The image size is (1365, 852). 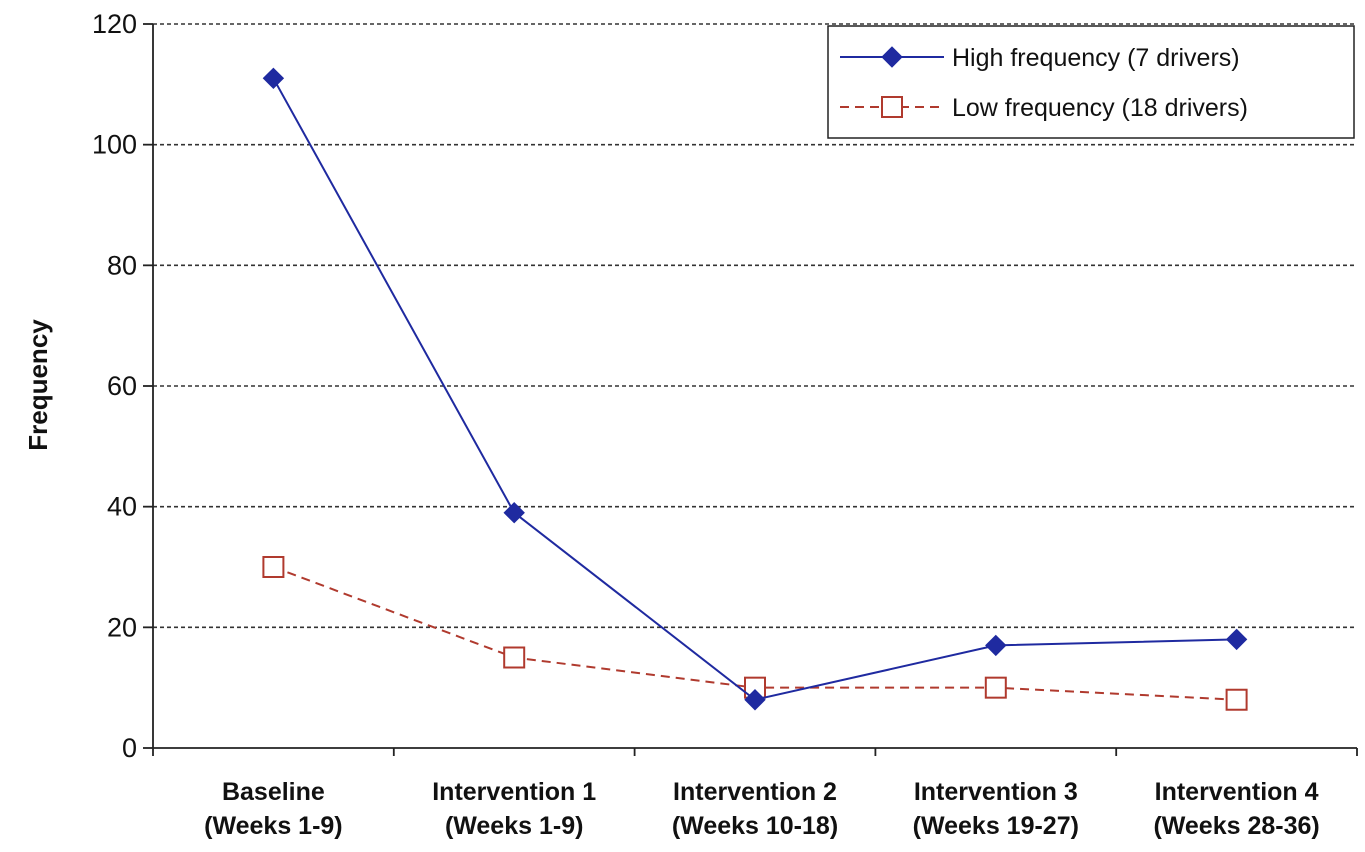 What do you see at coordinates (129, 748) in the screenshot?
I see `y-tick-label: 0` at bounding box center [129, 748].